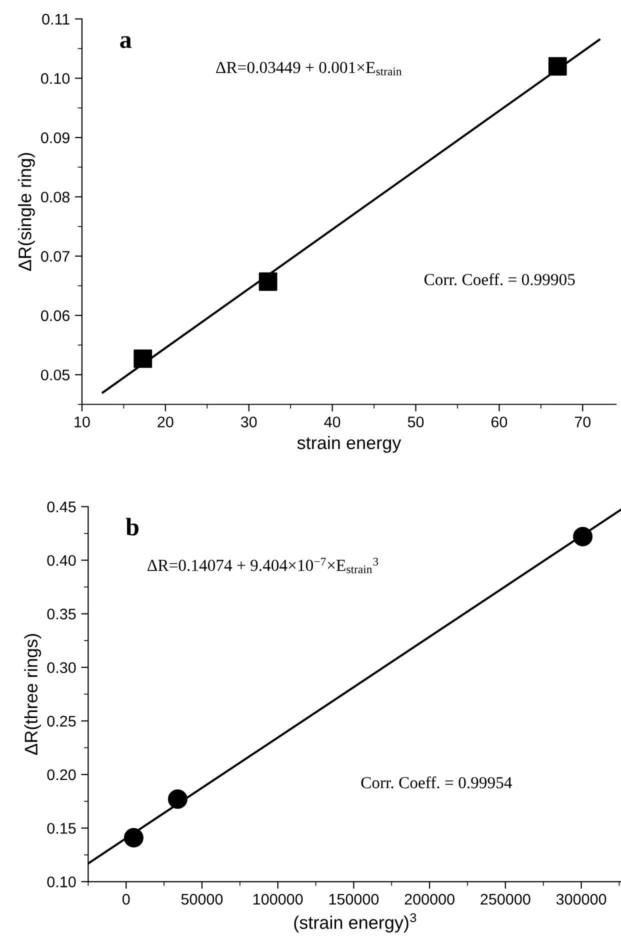 The width and height of the screenshot is (621, 947). Describe the element at coordinates (61, 668) in the screenshot. I see `y-tick-label: 0.30` at that location.